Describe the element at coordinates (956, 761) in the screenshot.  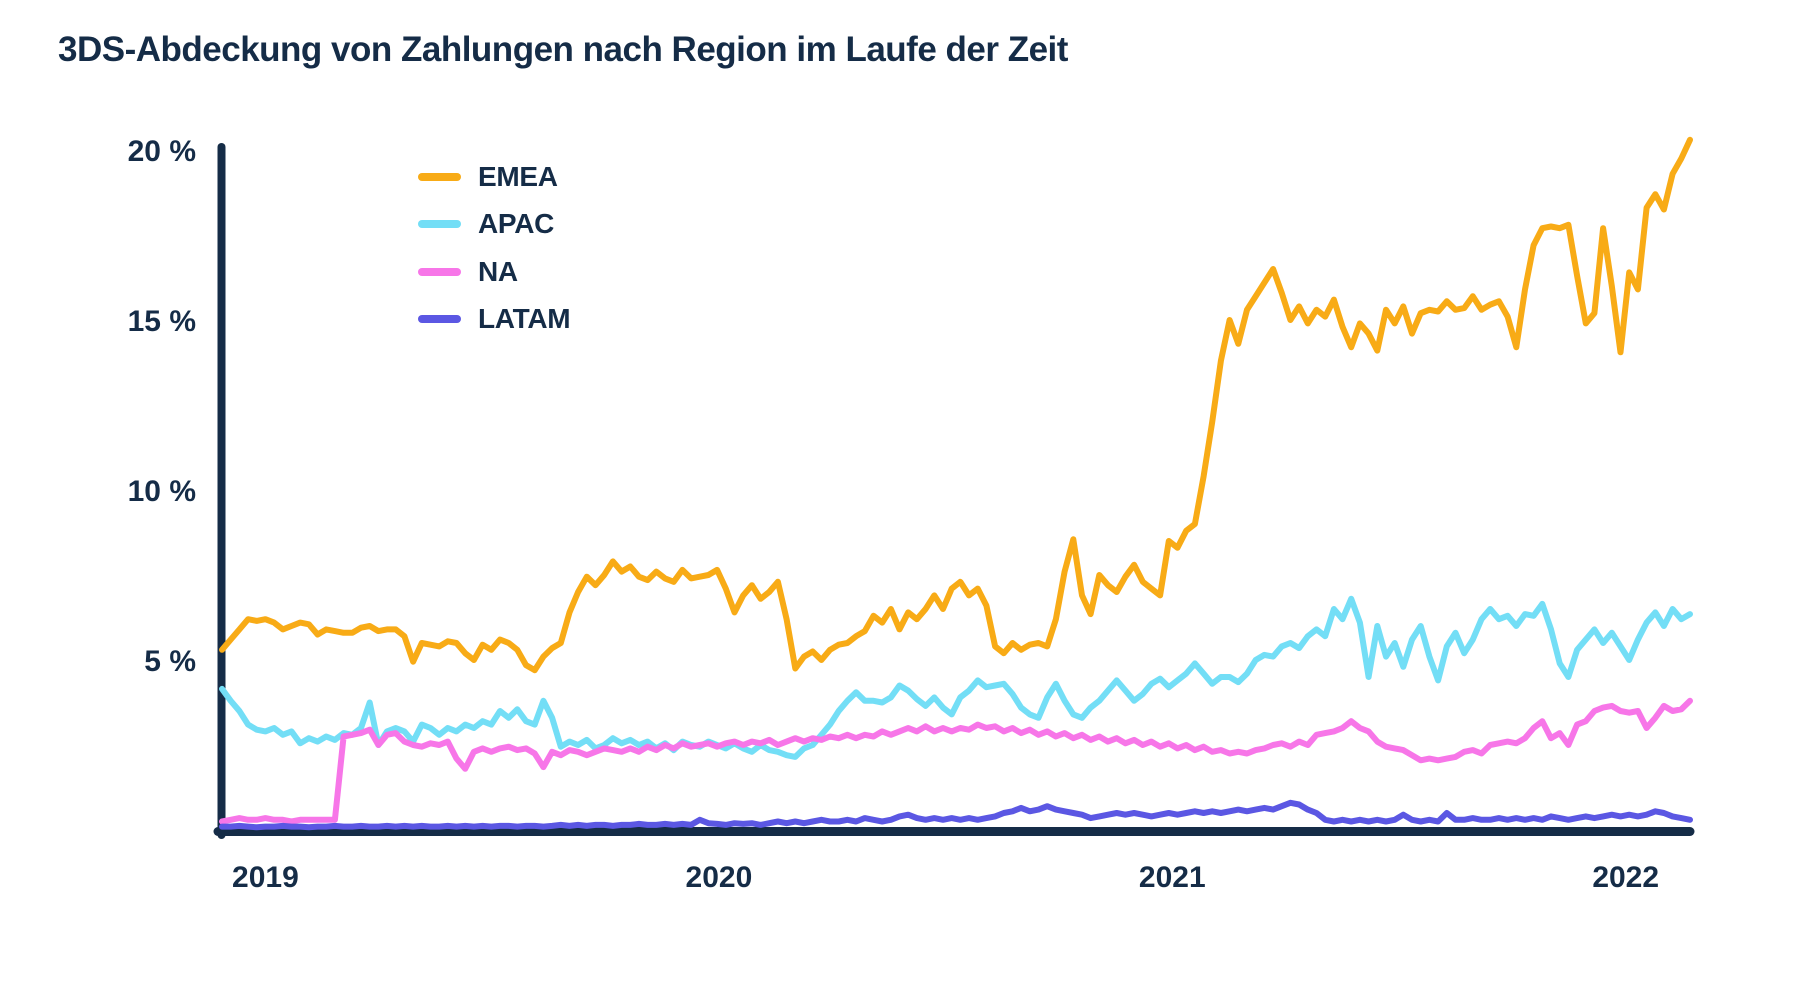
I see `series-line-na` at that location.